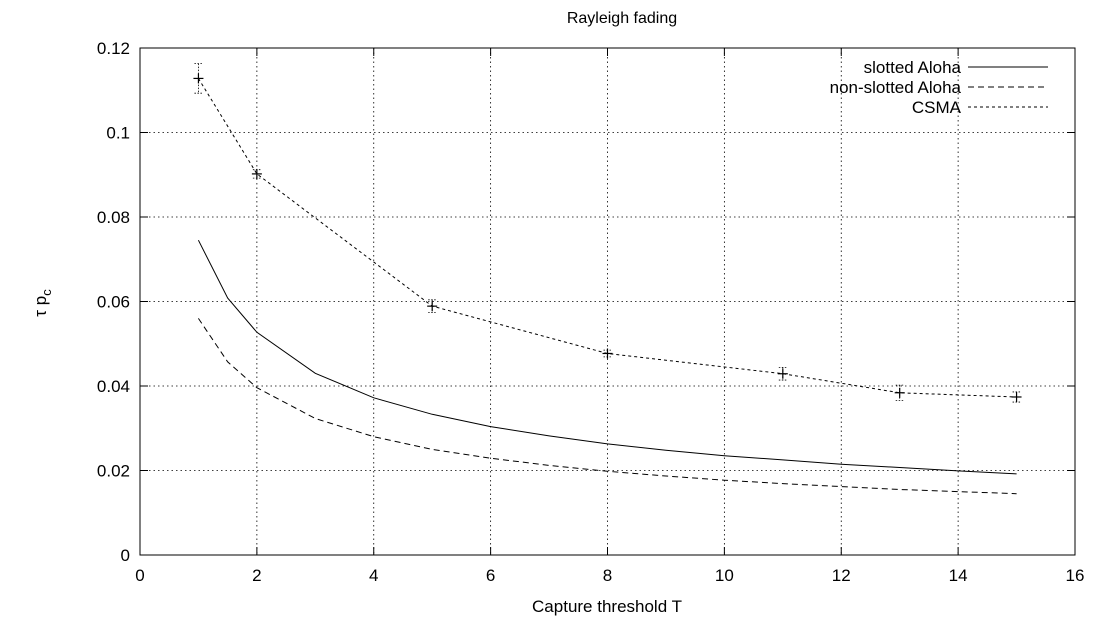  Describe the element at coordinates (113, 471) in the screenshot. I see `y-tick-label: 0.02` at that location.